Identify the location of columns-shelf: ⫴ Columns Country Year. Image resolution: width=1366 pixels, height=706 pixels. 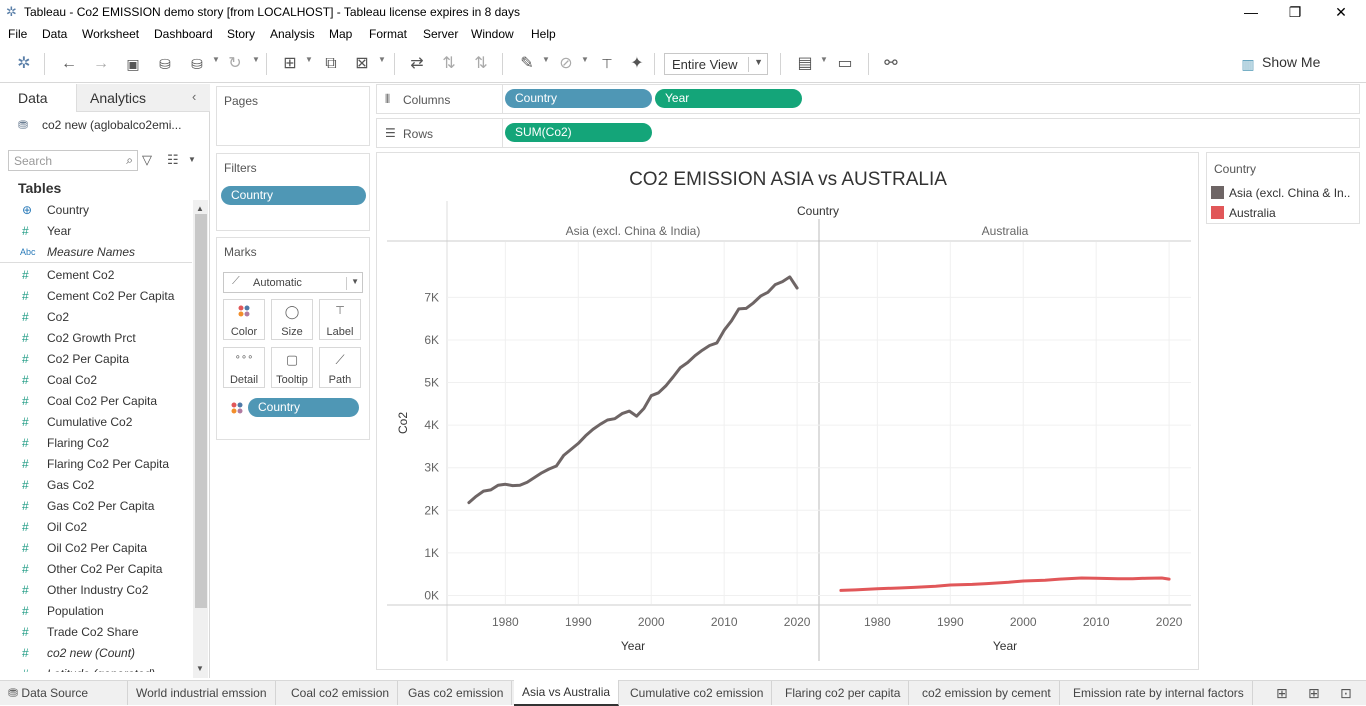
(868, 99).